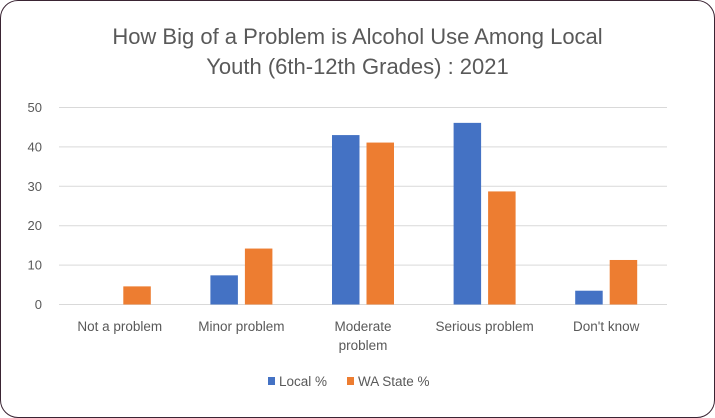  Describe the element at coordinates (35, 186) in the screenshot. I see `y-tick-label: 30` at that location.